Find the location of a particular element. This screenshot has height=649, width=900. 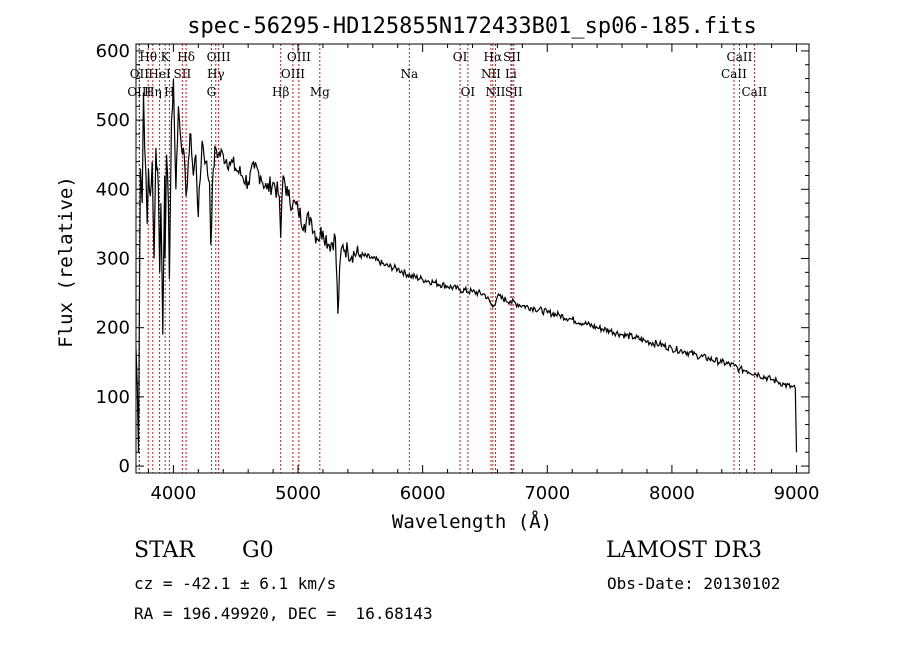

line-label-17: CaII is located at coordinates (734, 74).